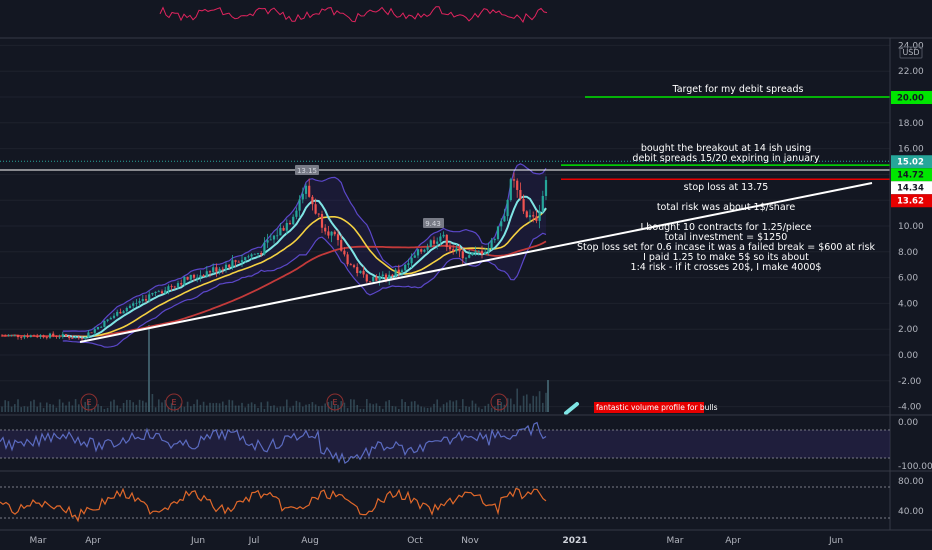 This screenshot has width=932, height=550. What do you see at coordinates (908, 253) in the screenshot?
I see `price-tick-label: 8.00` at bounding box center [908, 253].